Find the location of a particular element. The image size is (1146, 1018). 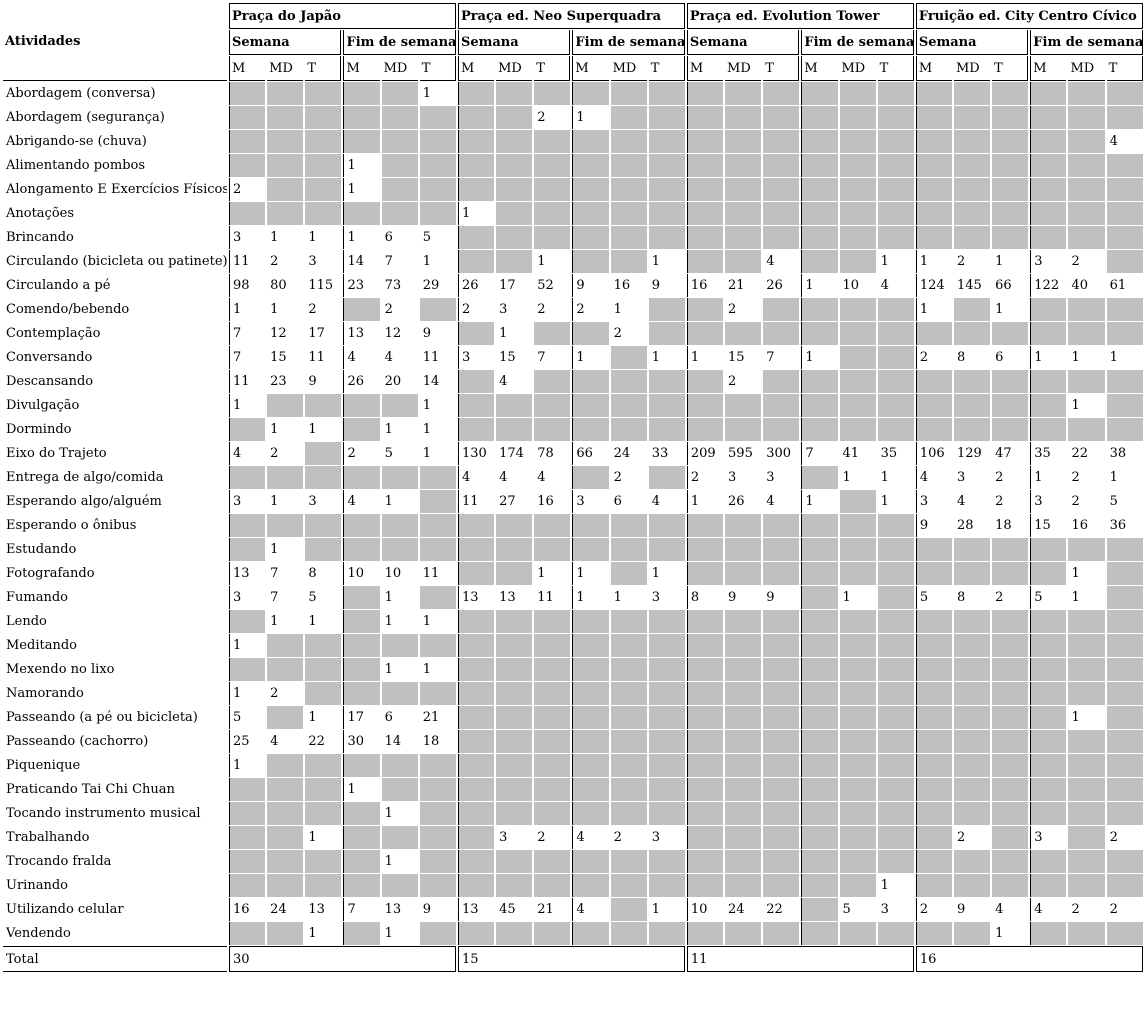

activity-label: Fotografando is located at coordinates (50, 573).